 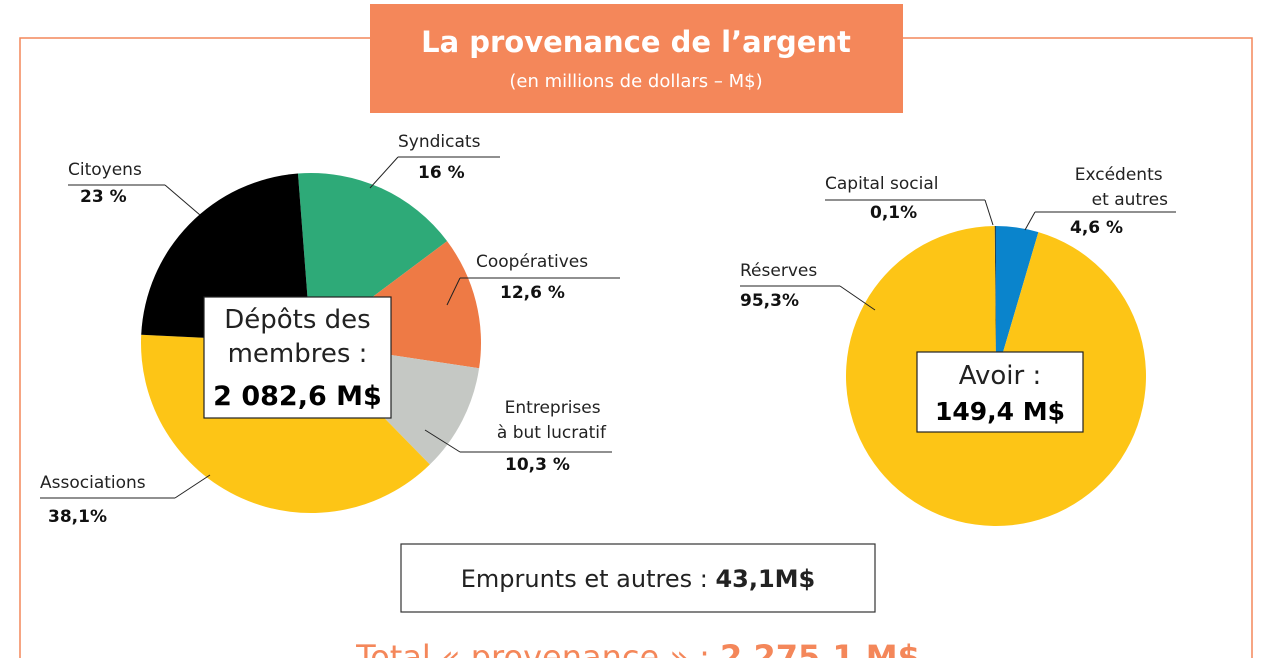 What do you see at coordinates (439, 142) in the screenshot?
I see `slice-label: Syndicats` at bounding box center [439, 142].